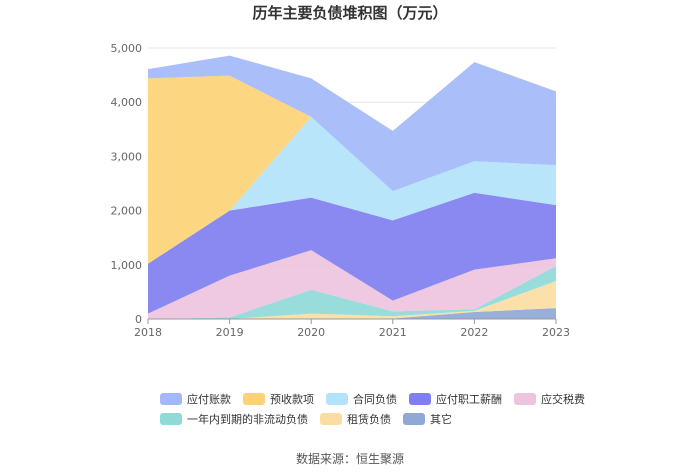 The image size is (700, 474). What do you see at coordinates (292, 399) in the screenshot?
I see `legend-label: 预收款项` at bounding box center [292, 399].